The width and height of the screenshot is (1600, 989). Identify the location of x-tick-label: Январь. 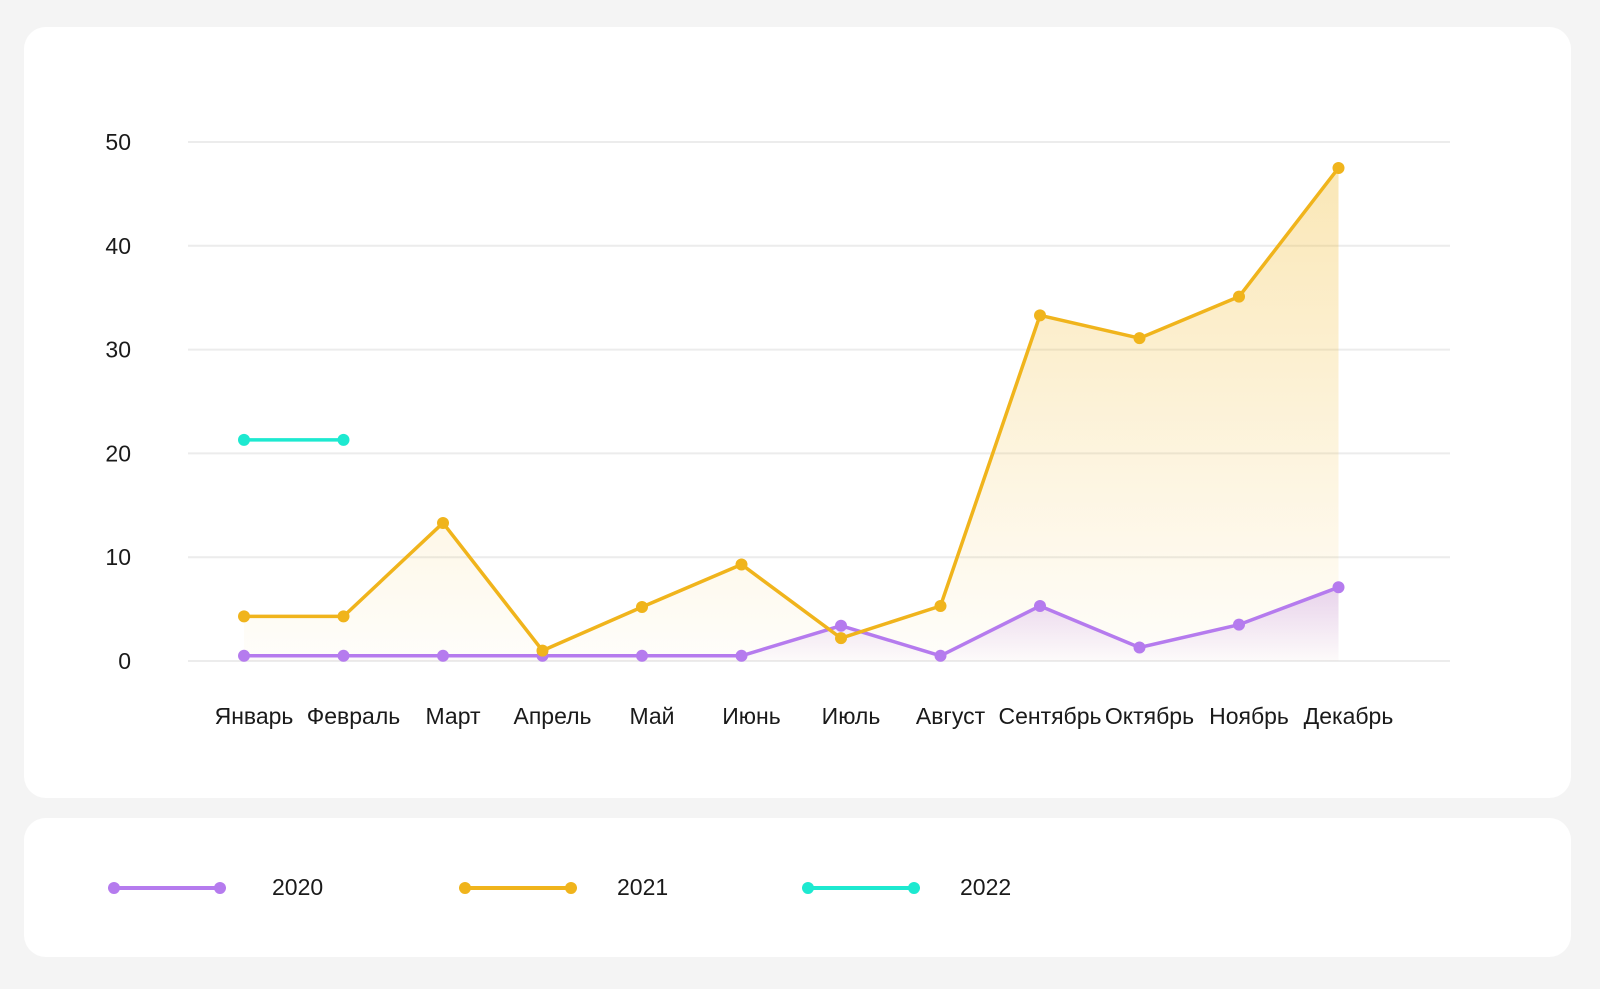
(254, 716).